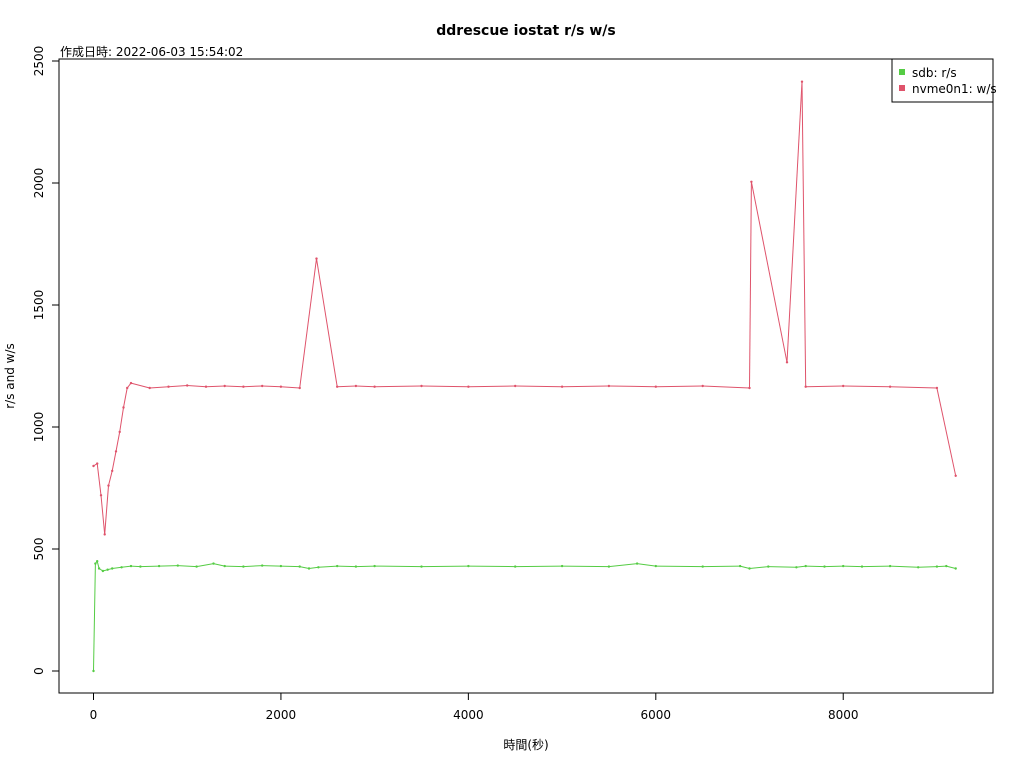 This screenshot has height=768, width=1024. What do you see at coordinates (525, 31) in the screenshot?
I see `chart-title: ddrescue iostat r/s w/s` at bounding box center [525, 31].